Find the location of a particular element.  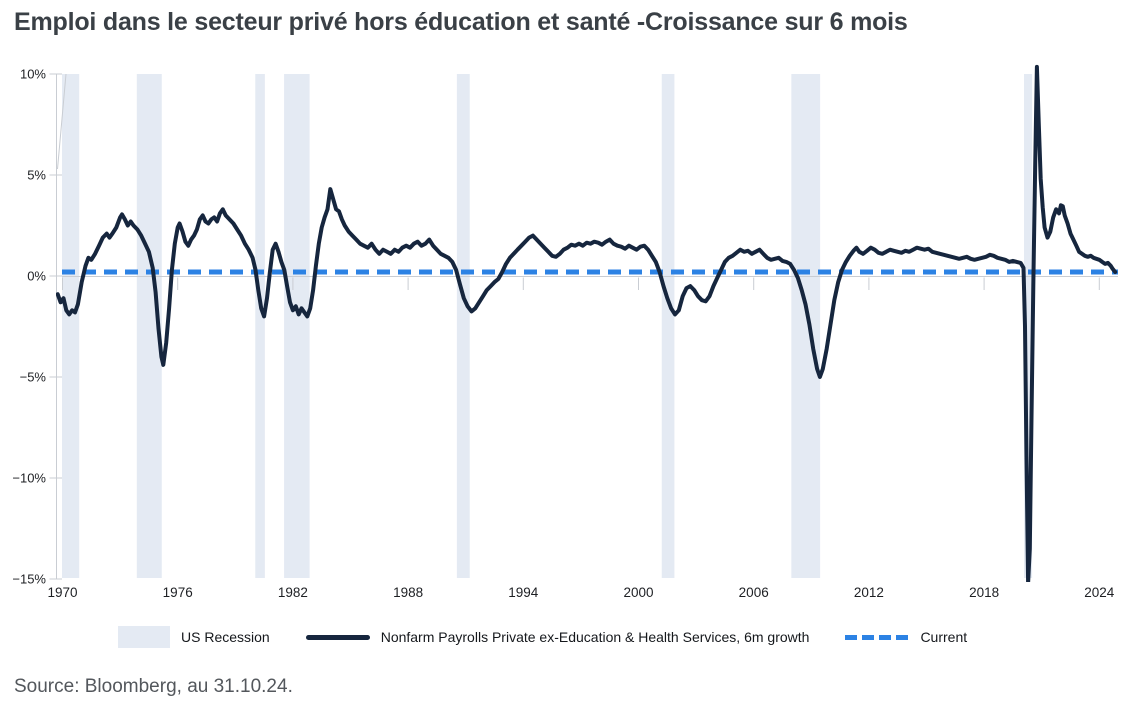

y-tick-label: −5% is located at coordinates (33, 377).